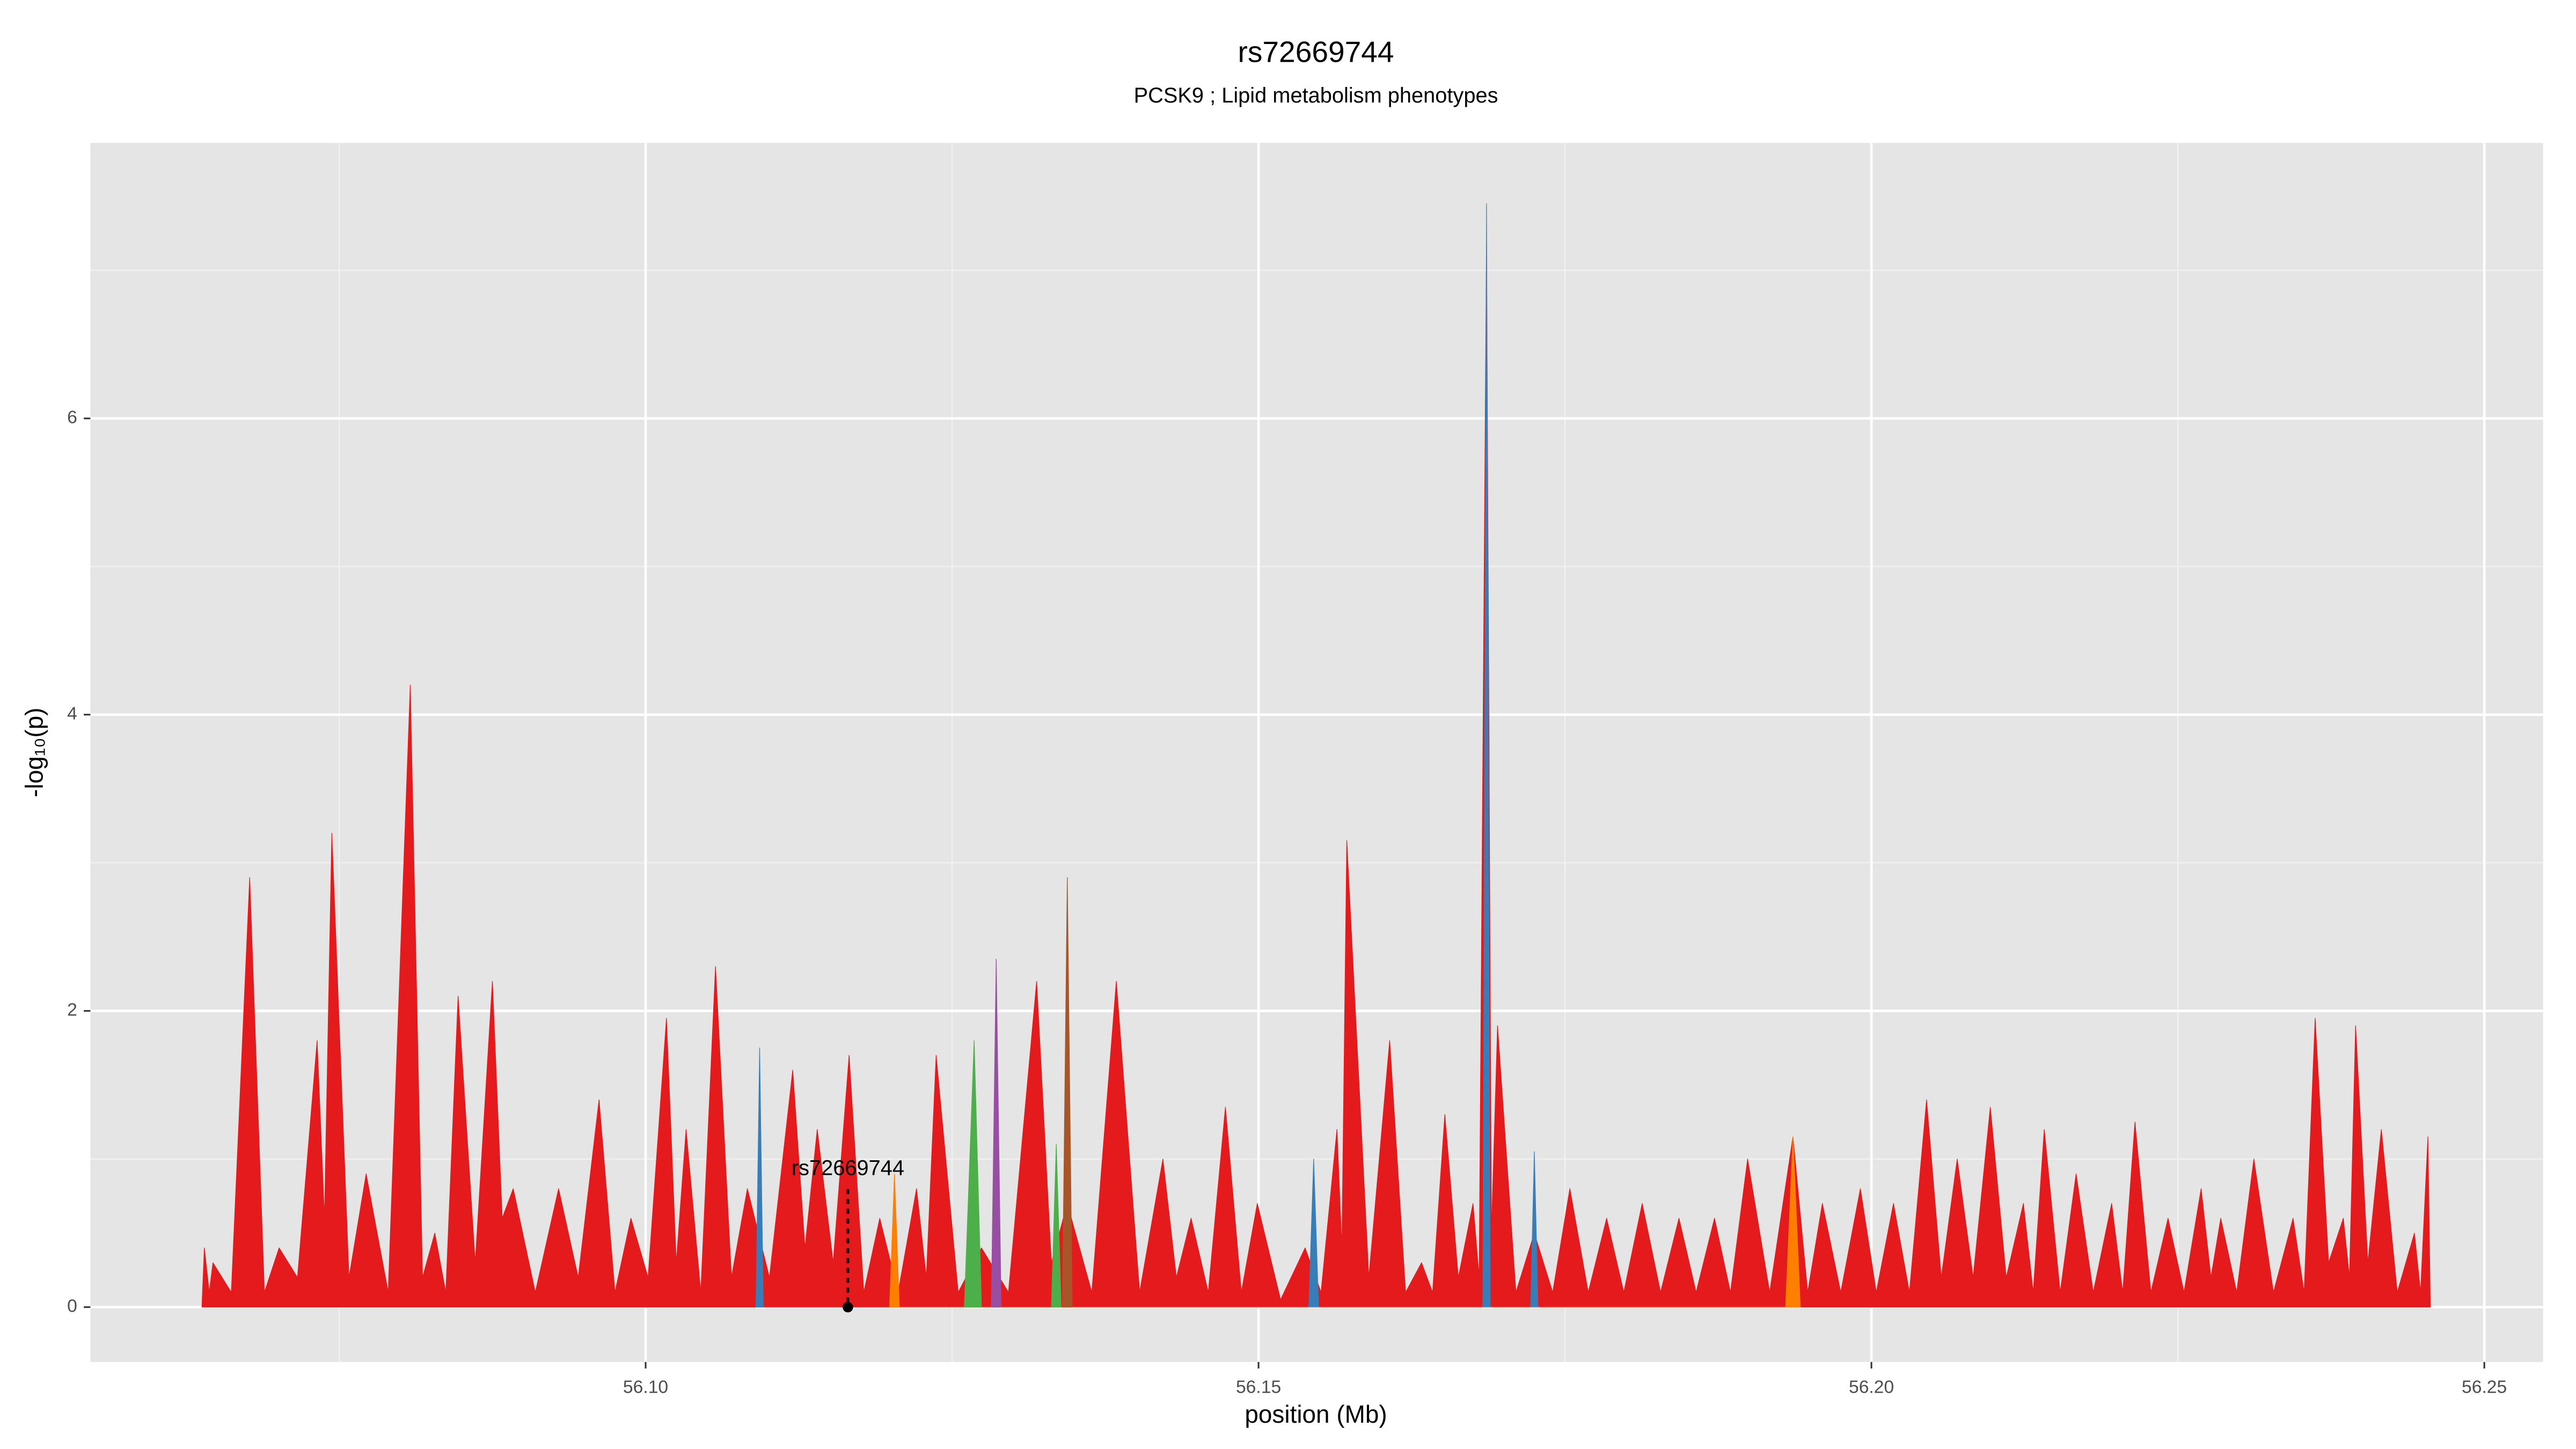 The height and width of the screenshot is (1449, 2576). I want to click on annotation-label: rs72669744, so click(848, 1168).